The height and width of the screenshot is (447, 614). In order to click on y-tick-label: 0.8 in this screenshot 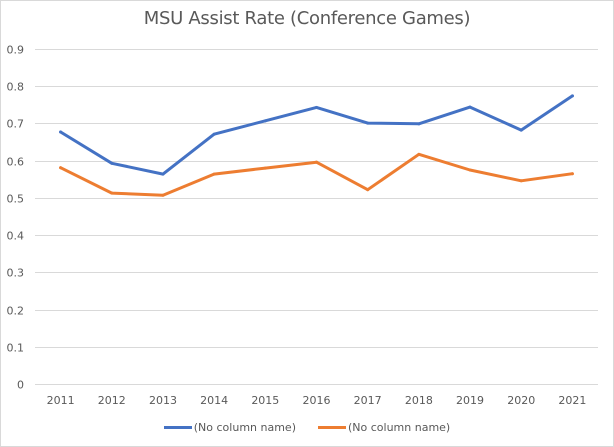, I will do `click(16, 87)`.